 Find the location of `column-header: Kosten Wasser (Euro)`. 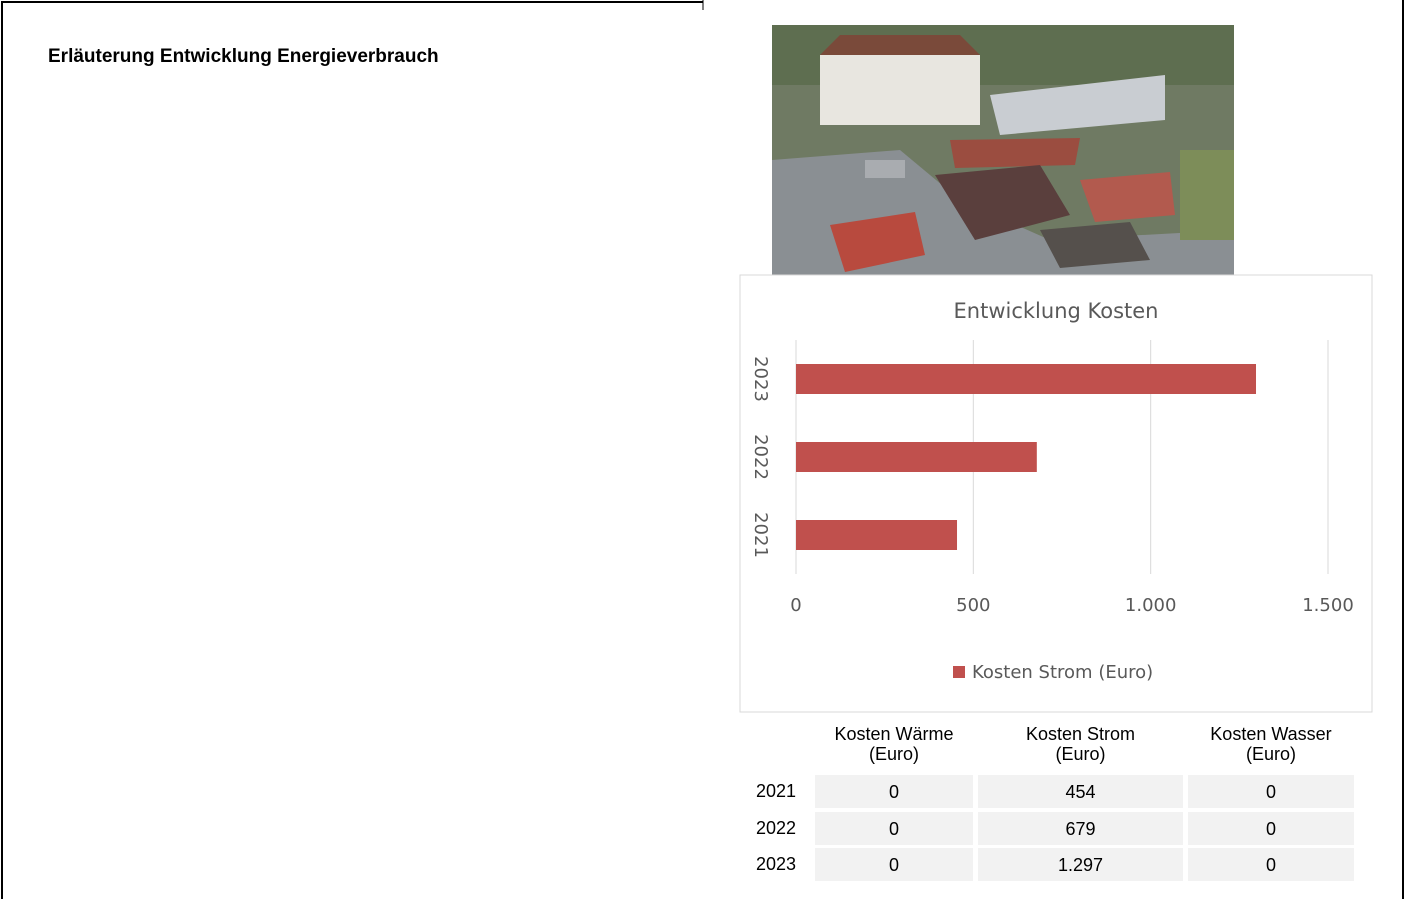

column-header: Kosten Wasser (Euro) is located at coordinates (1271, 744).